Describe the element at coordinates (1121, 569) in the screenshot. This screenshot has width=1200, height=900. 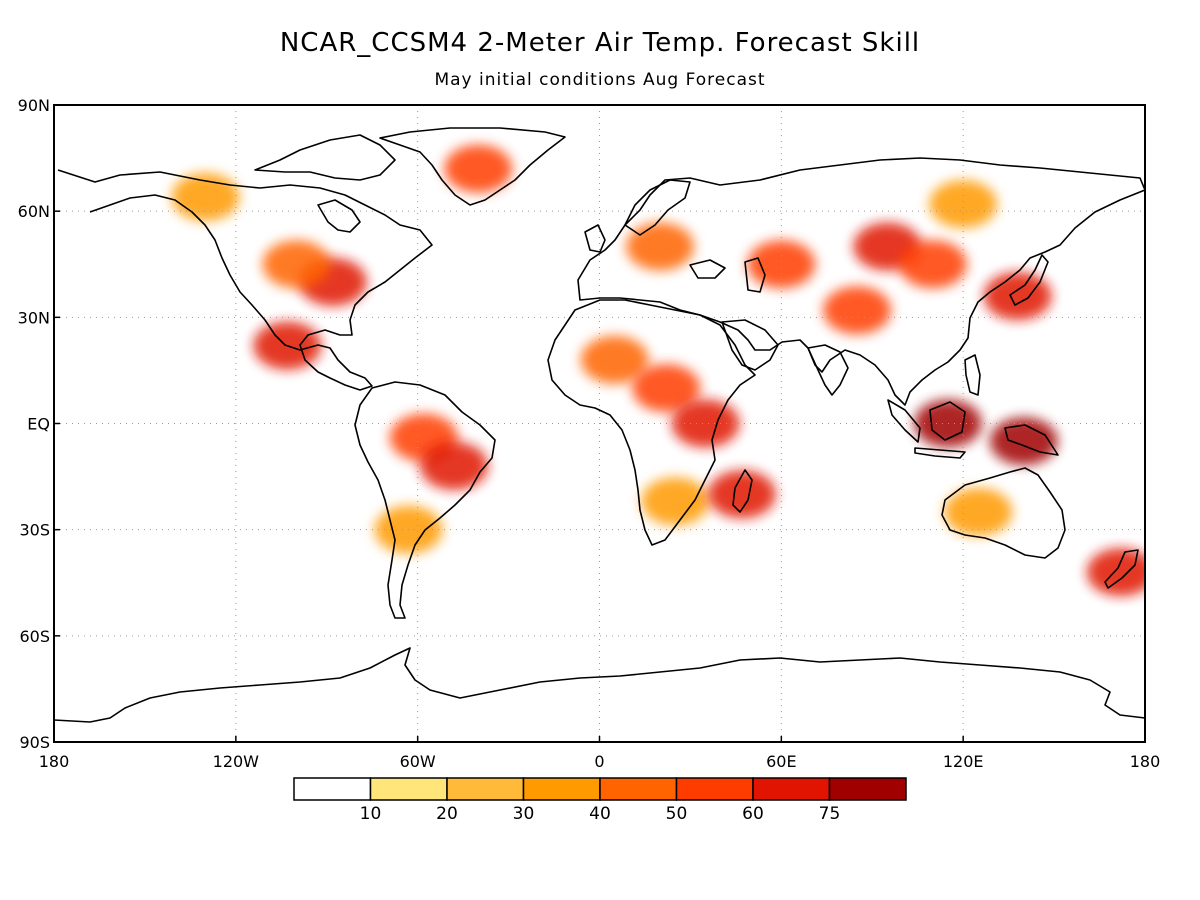
I see `coastline-new-zealand` at that location.